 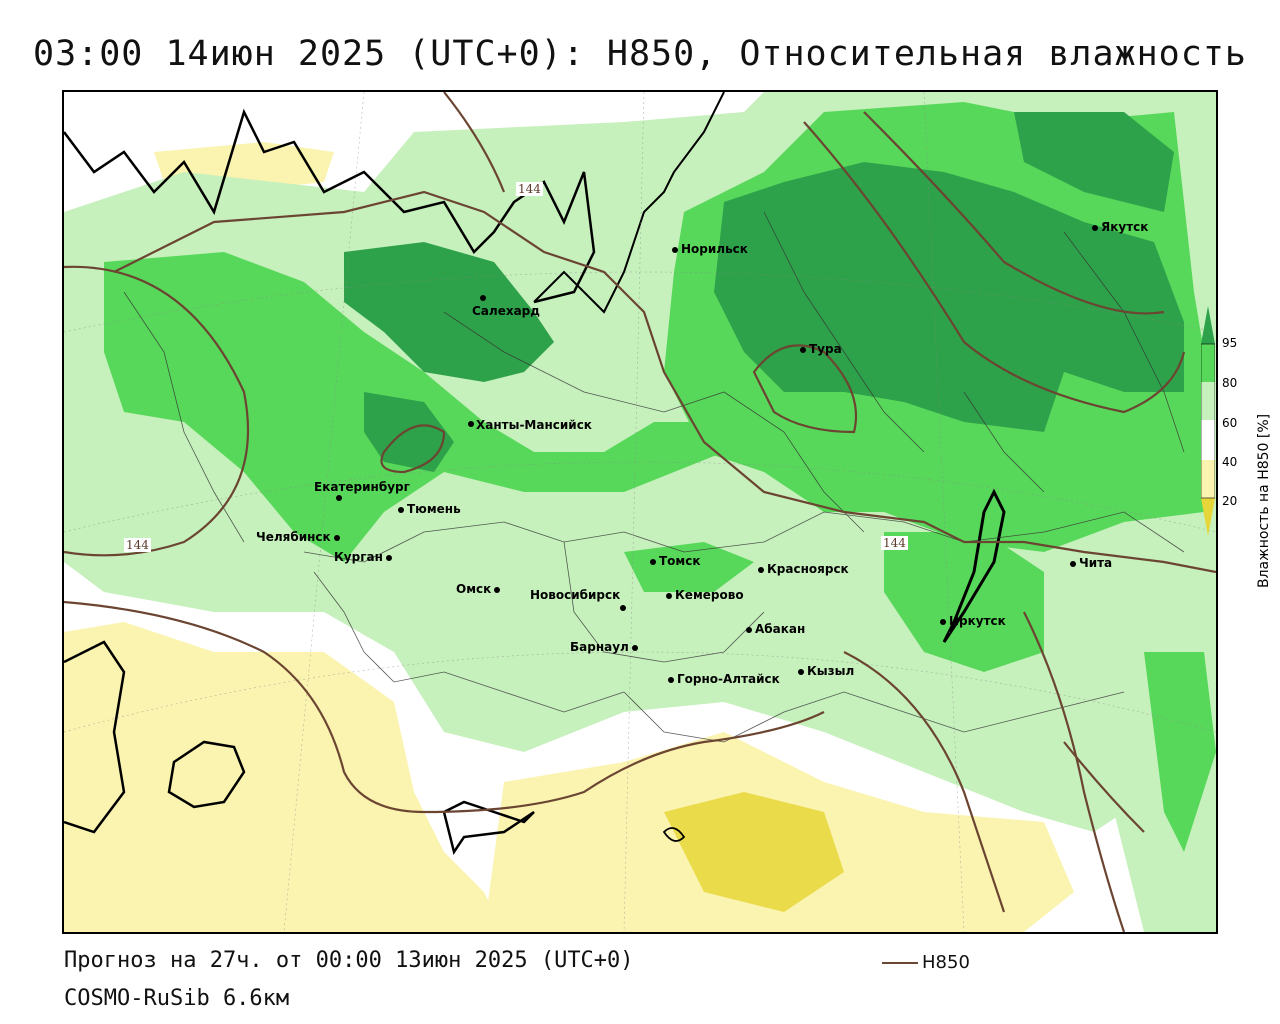 I want to click on colorbar-under-triangle, so click(x=1208, y=517).